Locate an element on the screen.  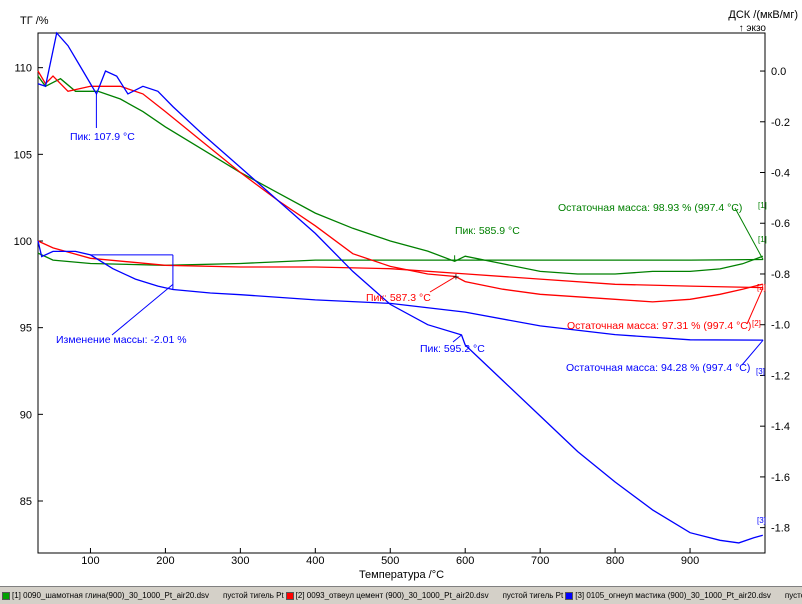
residual-label-green: Остаточная масса: 98.93 % (997.4 °C) is located at coordinates (650, 208).